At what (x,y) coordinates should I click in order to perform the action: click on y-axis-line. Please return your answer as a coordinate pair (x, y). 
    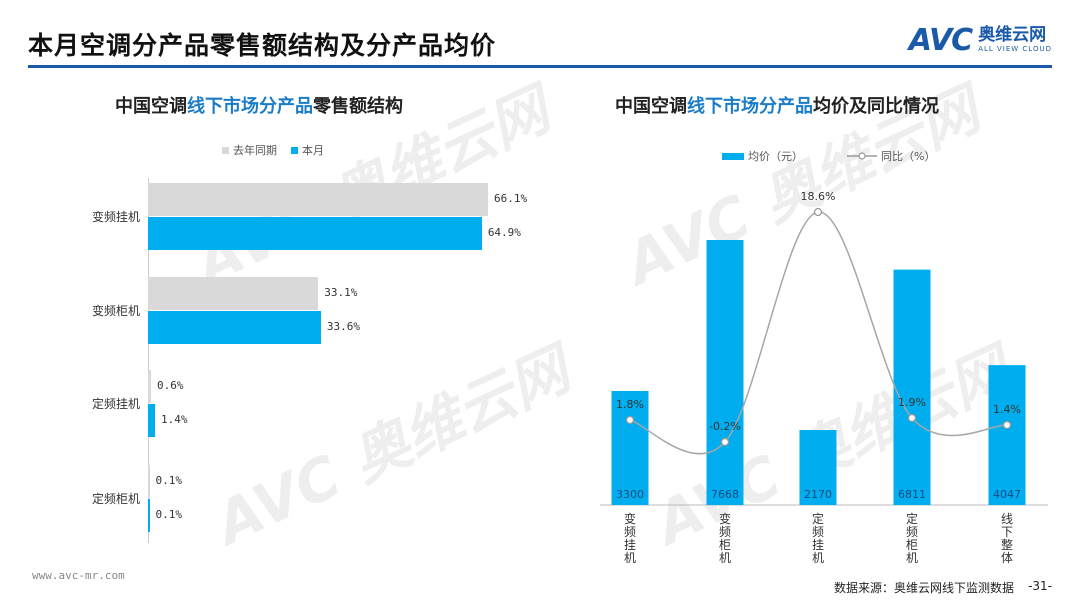
    Looking at the image, I should click on (148, 360).